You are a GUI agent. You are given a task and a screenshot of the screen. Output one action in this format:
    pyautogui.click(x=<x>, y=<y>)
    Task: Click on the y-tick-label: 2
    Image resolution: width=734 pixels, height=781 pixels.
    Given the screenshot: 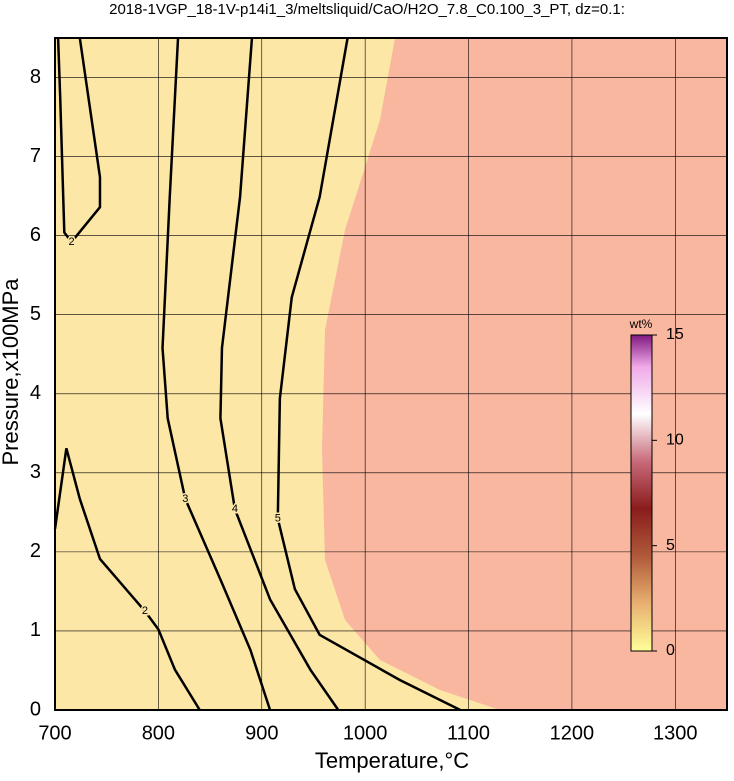 What is the action you would take?
    pyautogui.click(x=35, y=551)
    